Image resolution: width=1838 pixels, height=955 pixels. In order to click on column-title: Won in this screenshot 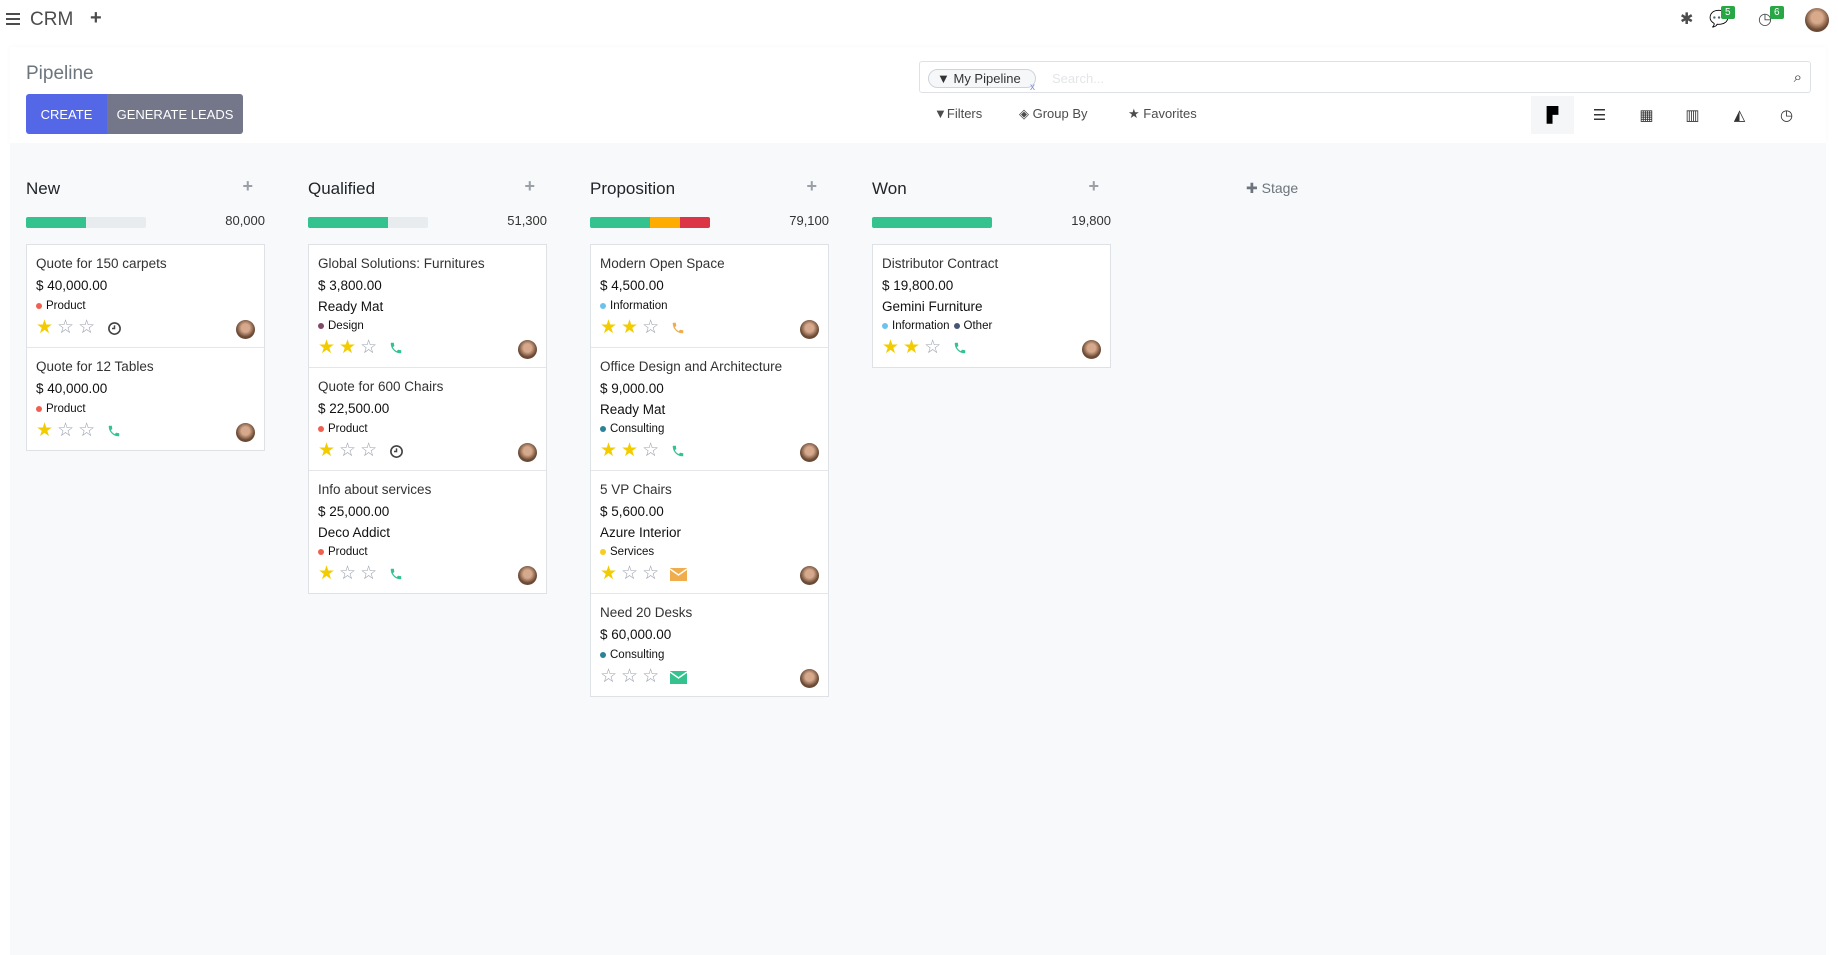, I will do `click(889, 188)`.